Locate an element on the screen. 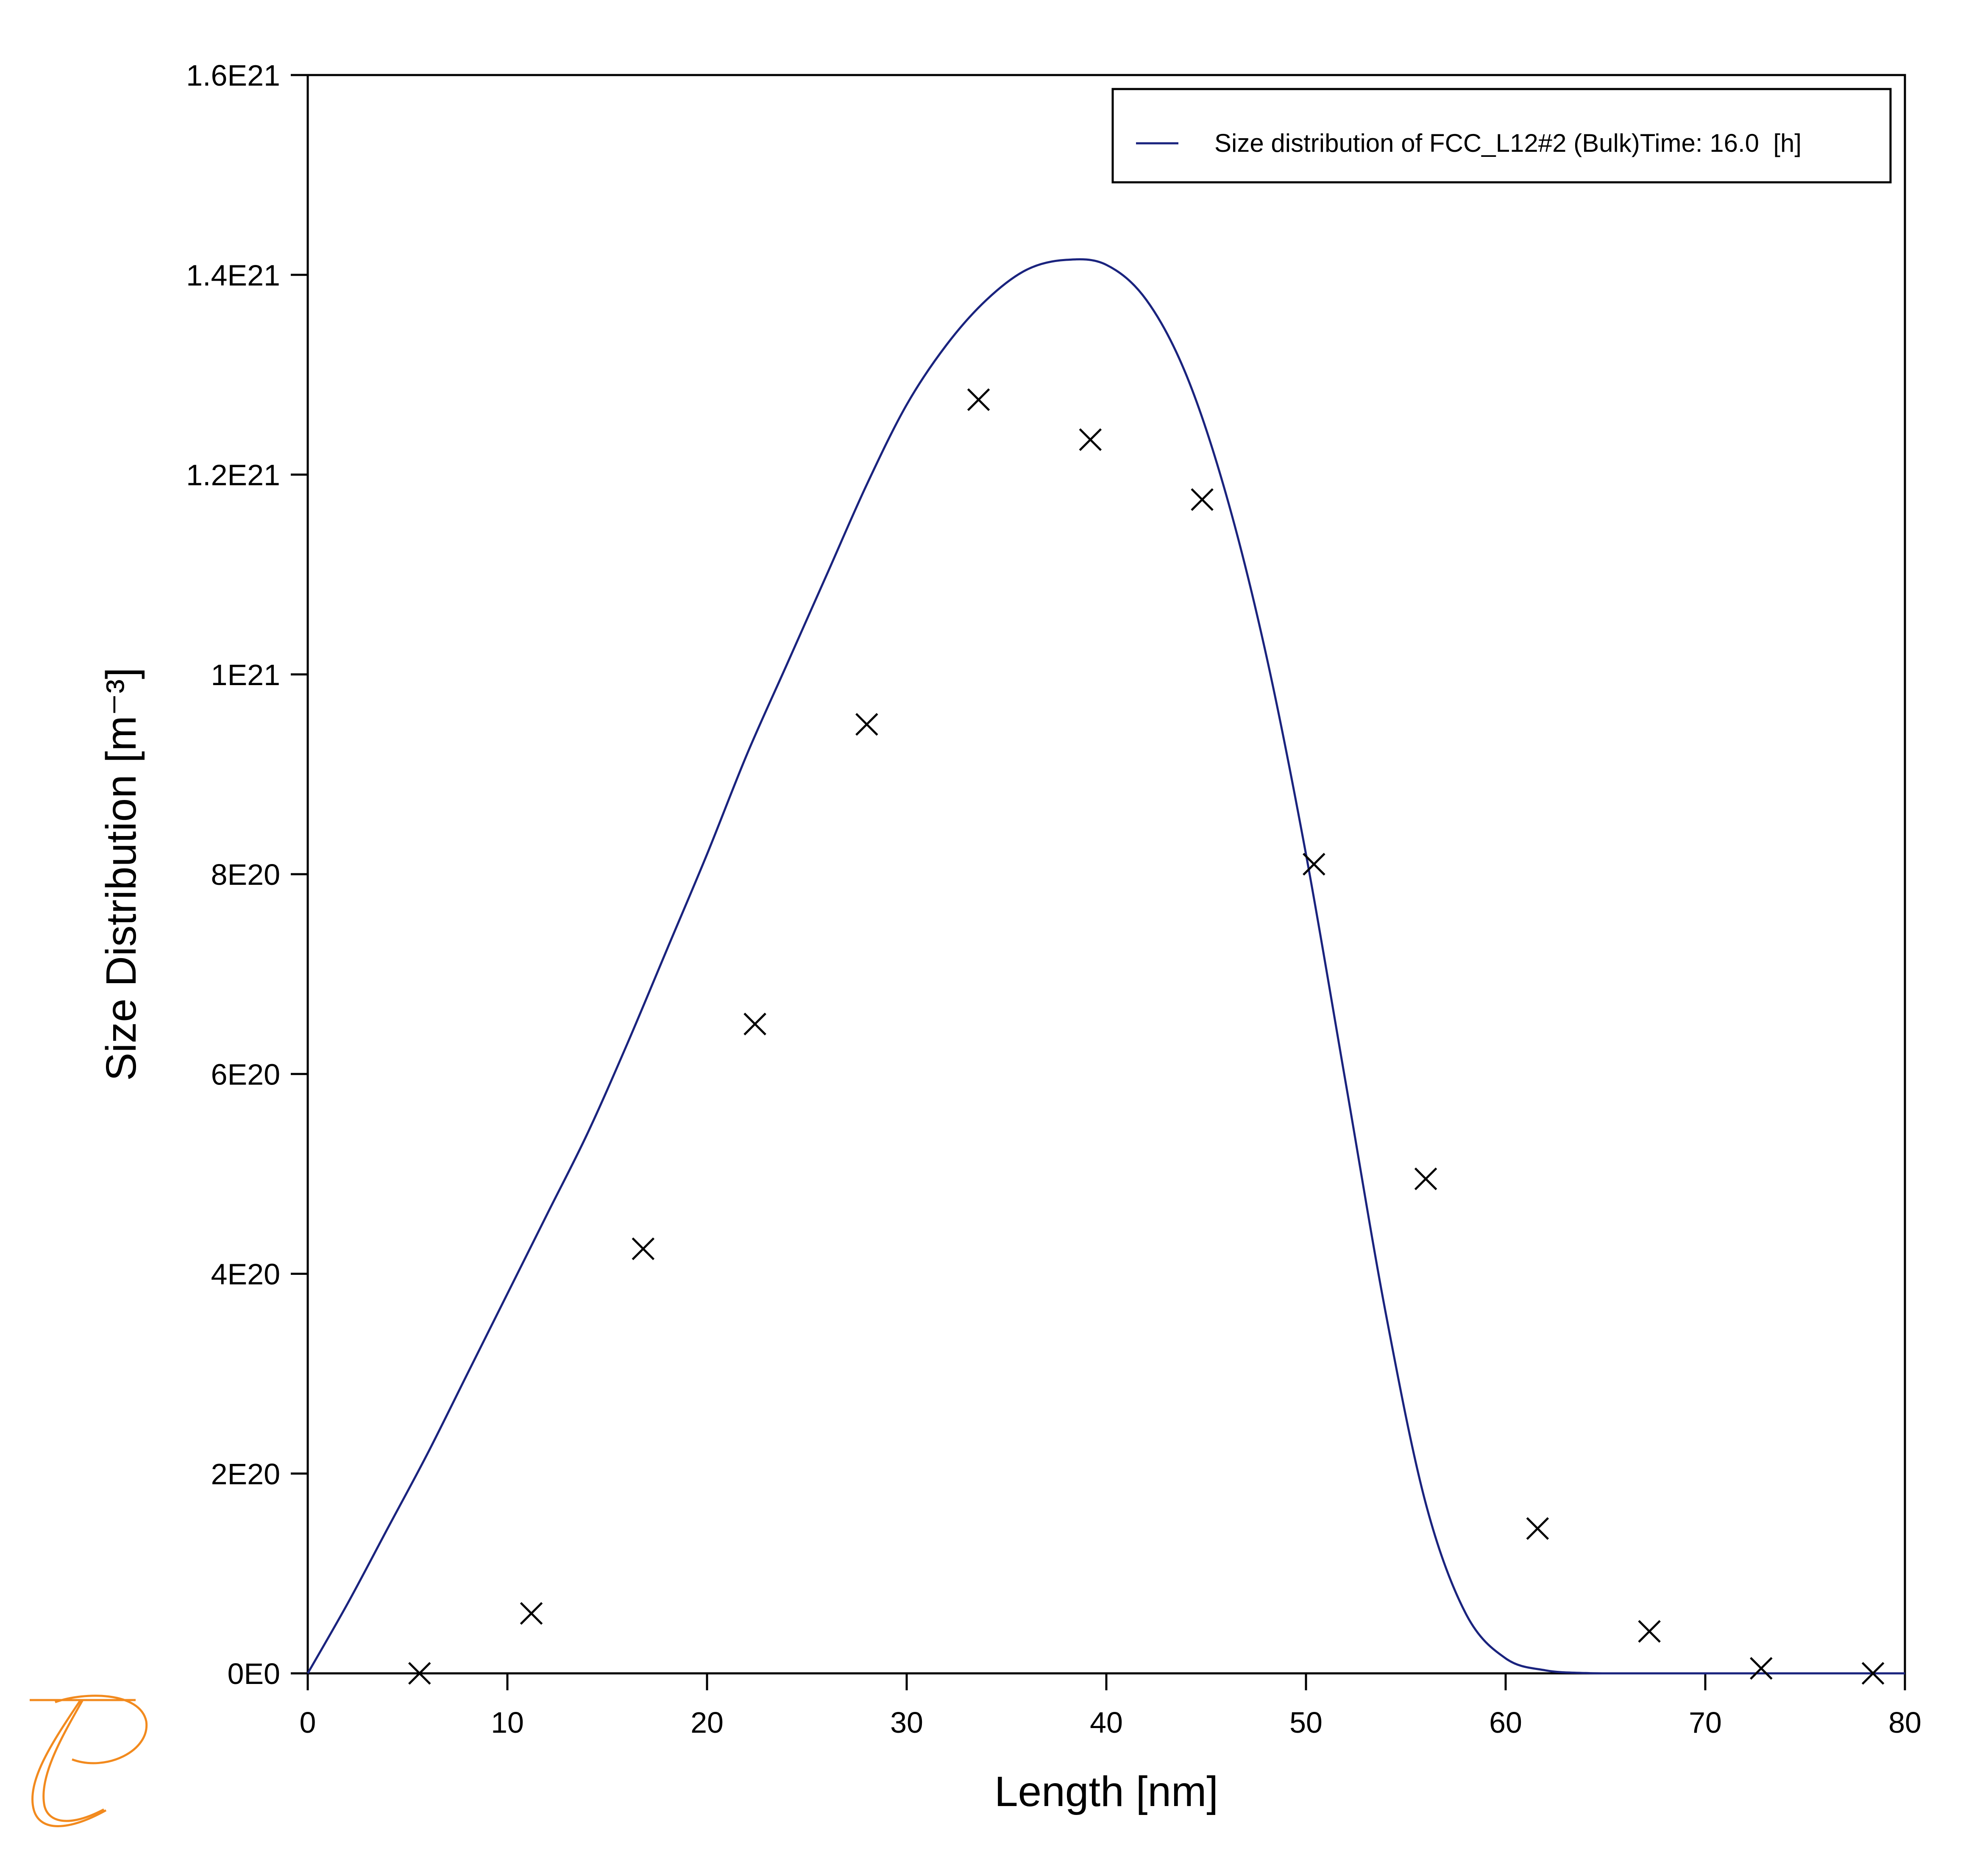 The image size is (1963, 1876). x-tick-label: 40 is located at coordinates (1106, 1722).